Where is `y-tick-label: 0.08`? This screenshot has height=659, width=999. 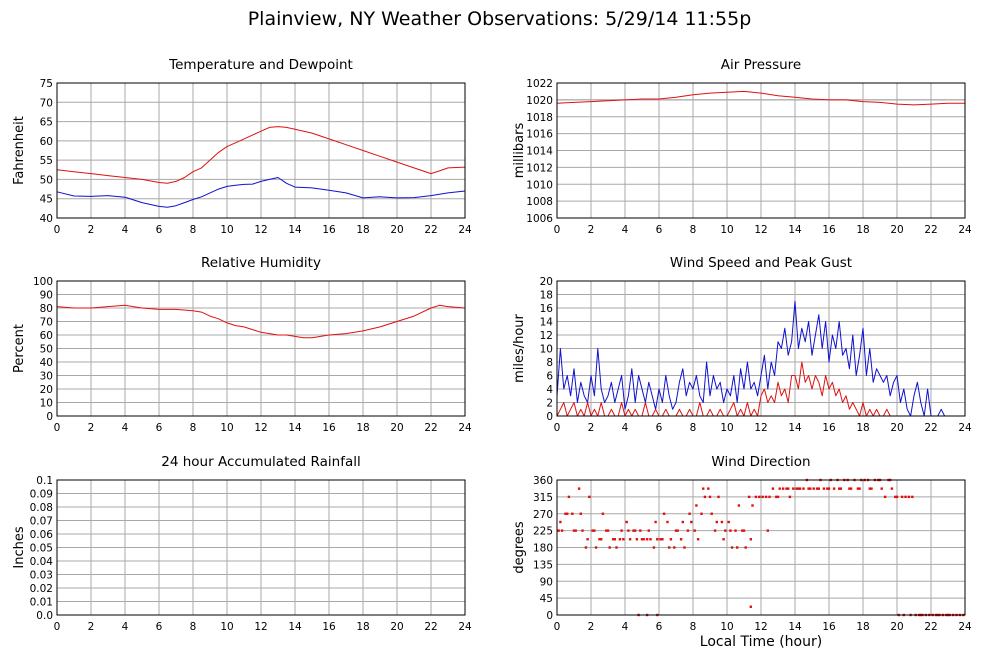
y-tick-label: 0.08 is located at coordinates (41, 508).